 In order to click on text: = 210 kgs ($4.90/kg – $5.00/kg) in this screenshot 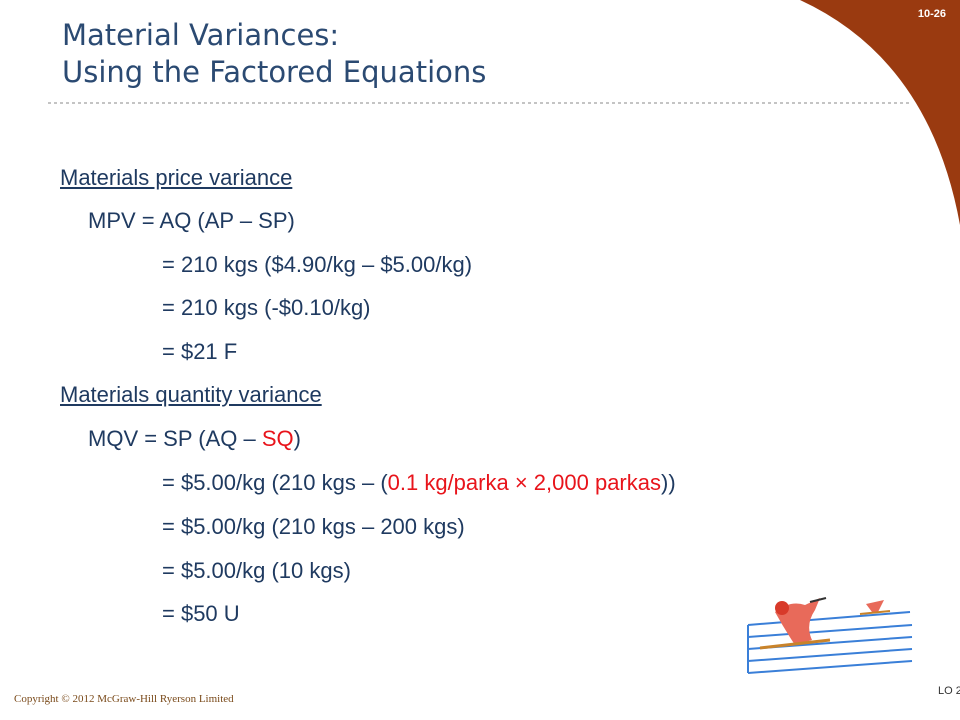, I will do `click(317, 264)`.